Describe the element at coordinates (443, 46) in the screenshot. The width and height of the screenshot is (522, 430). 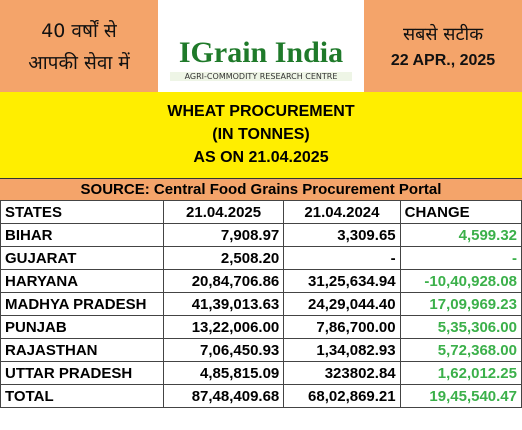
I see `right-badge: सबसे सटीक 22 APR., 2025` at that location.